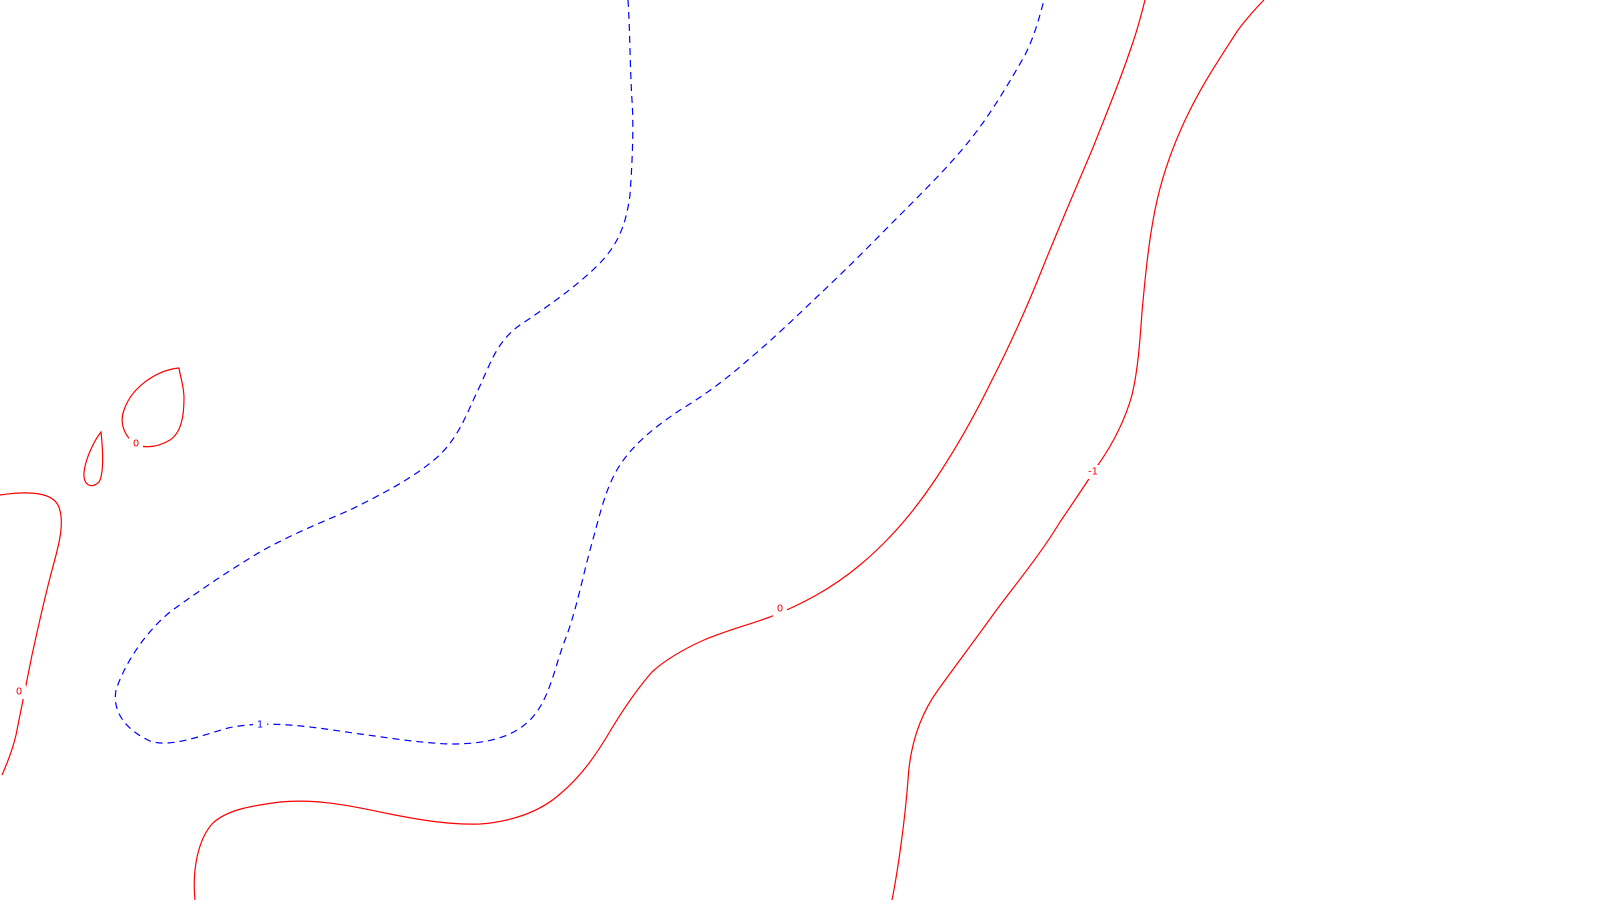 The image size is (1600, 900). I want to click on contour-label-blue-one: 1, so click(260, 725).